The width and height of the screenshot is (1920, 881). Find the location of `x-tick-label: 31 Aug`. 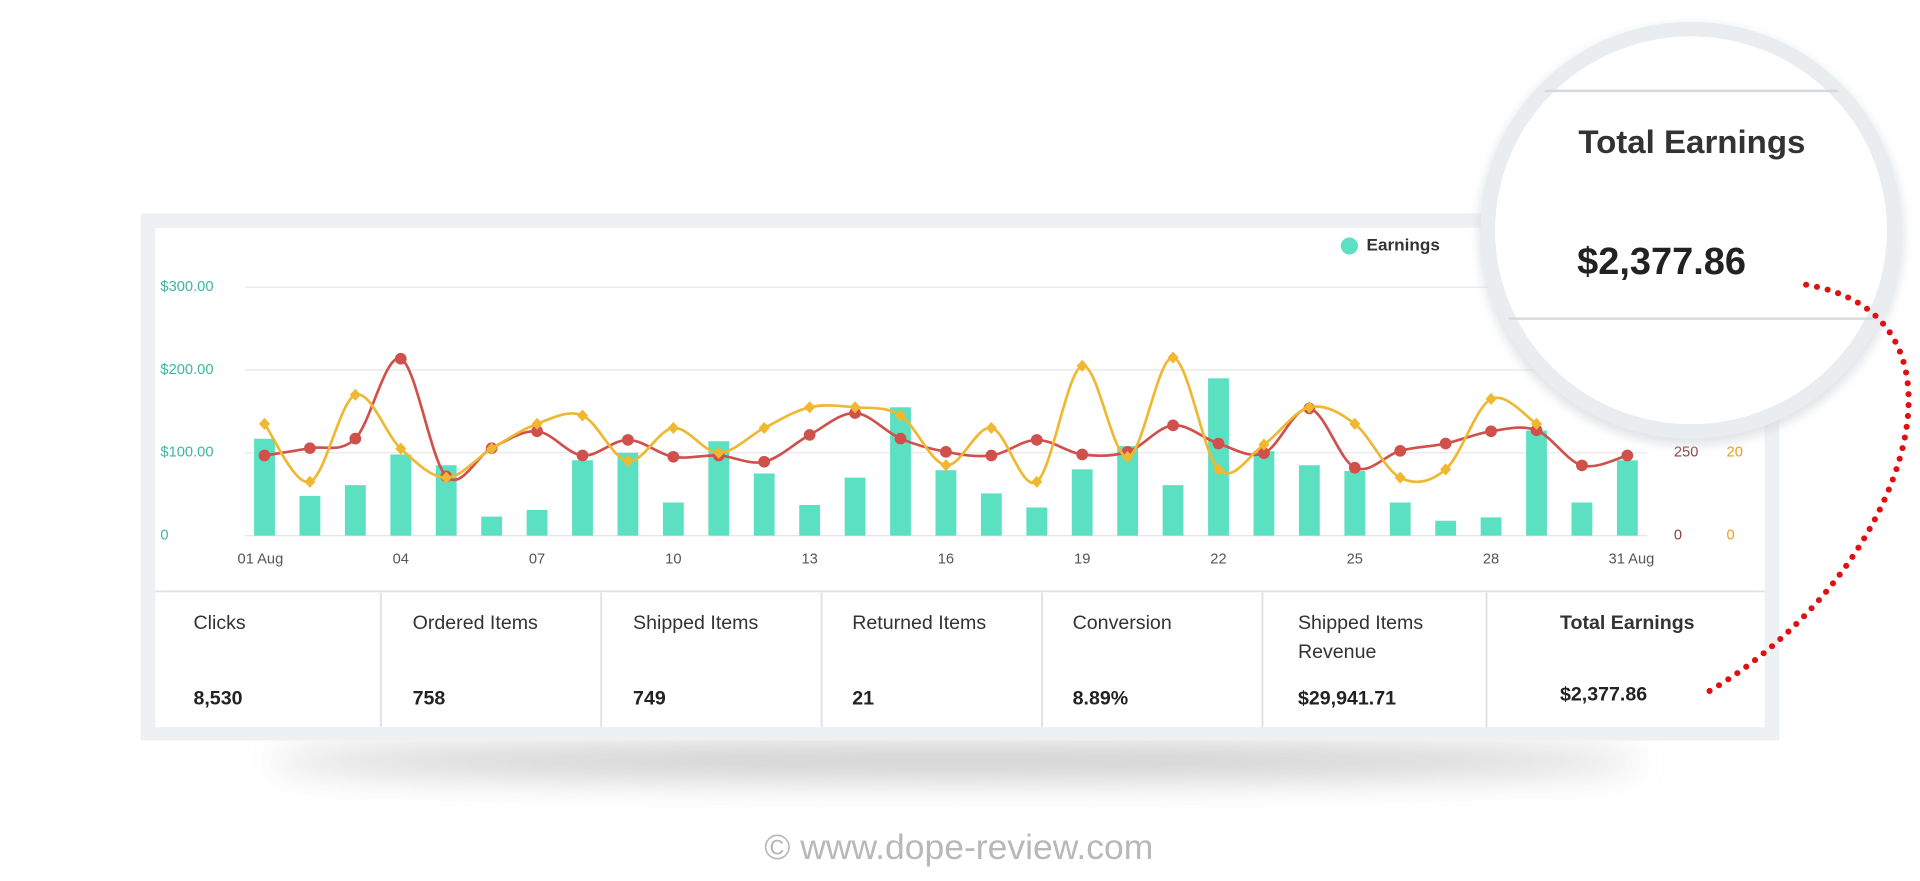

x-tick-label: 31 Aug is located at coordinates (1632, 560).